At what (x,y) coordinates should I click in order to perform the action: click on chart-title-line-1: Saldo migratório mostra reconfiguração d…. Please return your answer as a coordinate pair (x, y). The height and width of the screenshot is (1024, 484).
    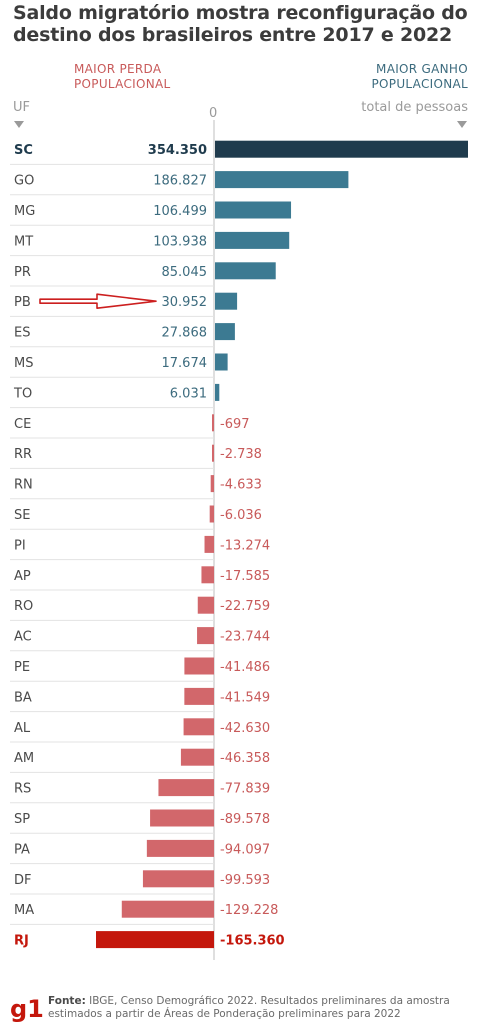
    Looking at the image, I should click on (240, 13).